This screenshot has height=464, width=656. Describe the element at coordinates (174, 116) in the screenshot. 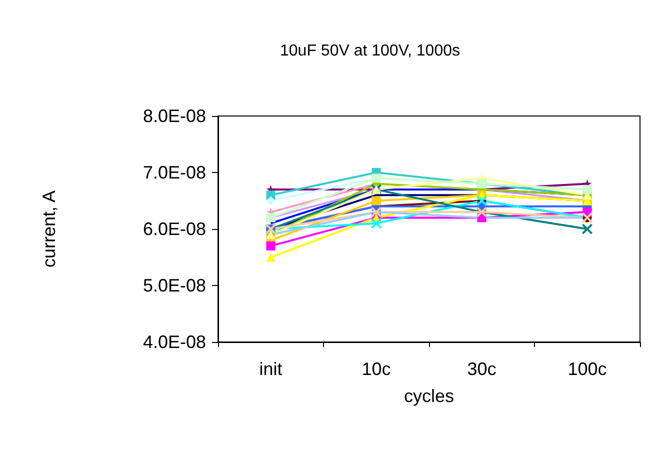

I see `y-tick-label: 8.0E-08` at that location.